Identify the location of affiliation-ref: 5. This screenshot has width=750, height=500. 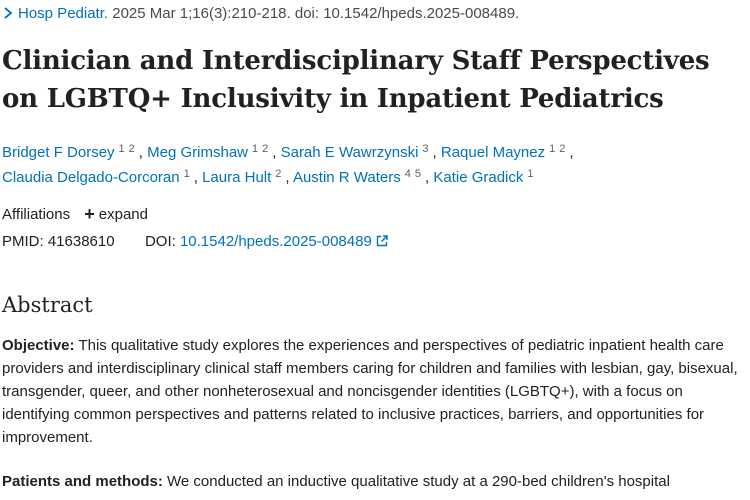
(417, 174).